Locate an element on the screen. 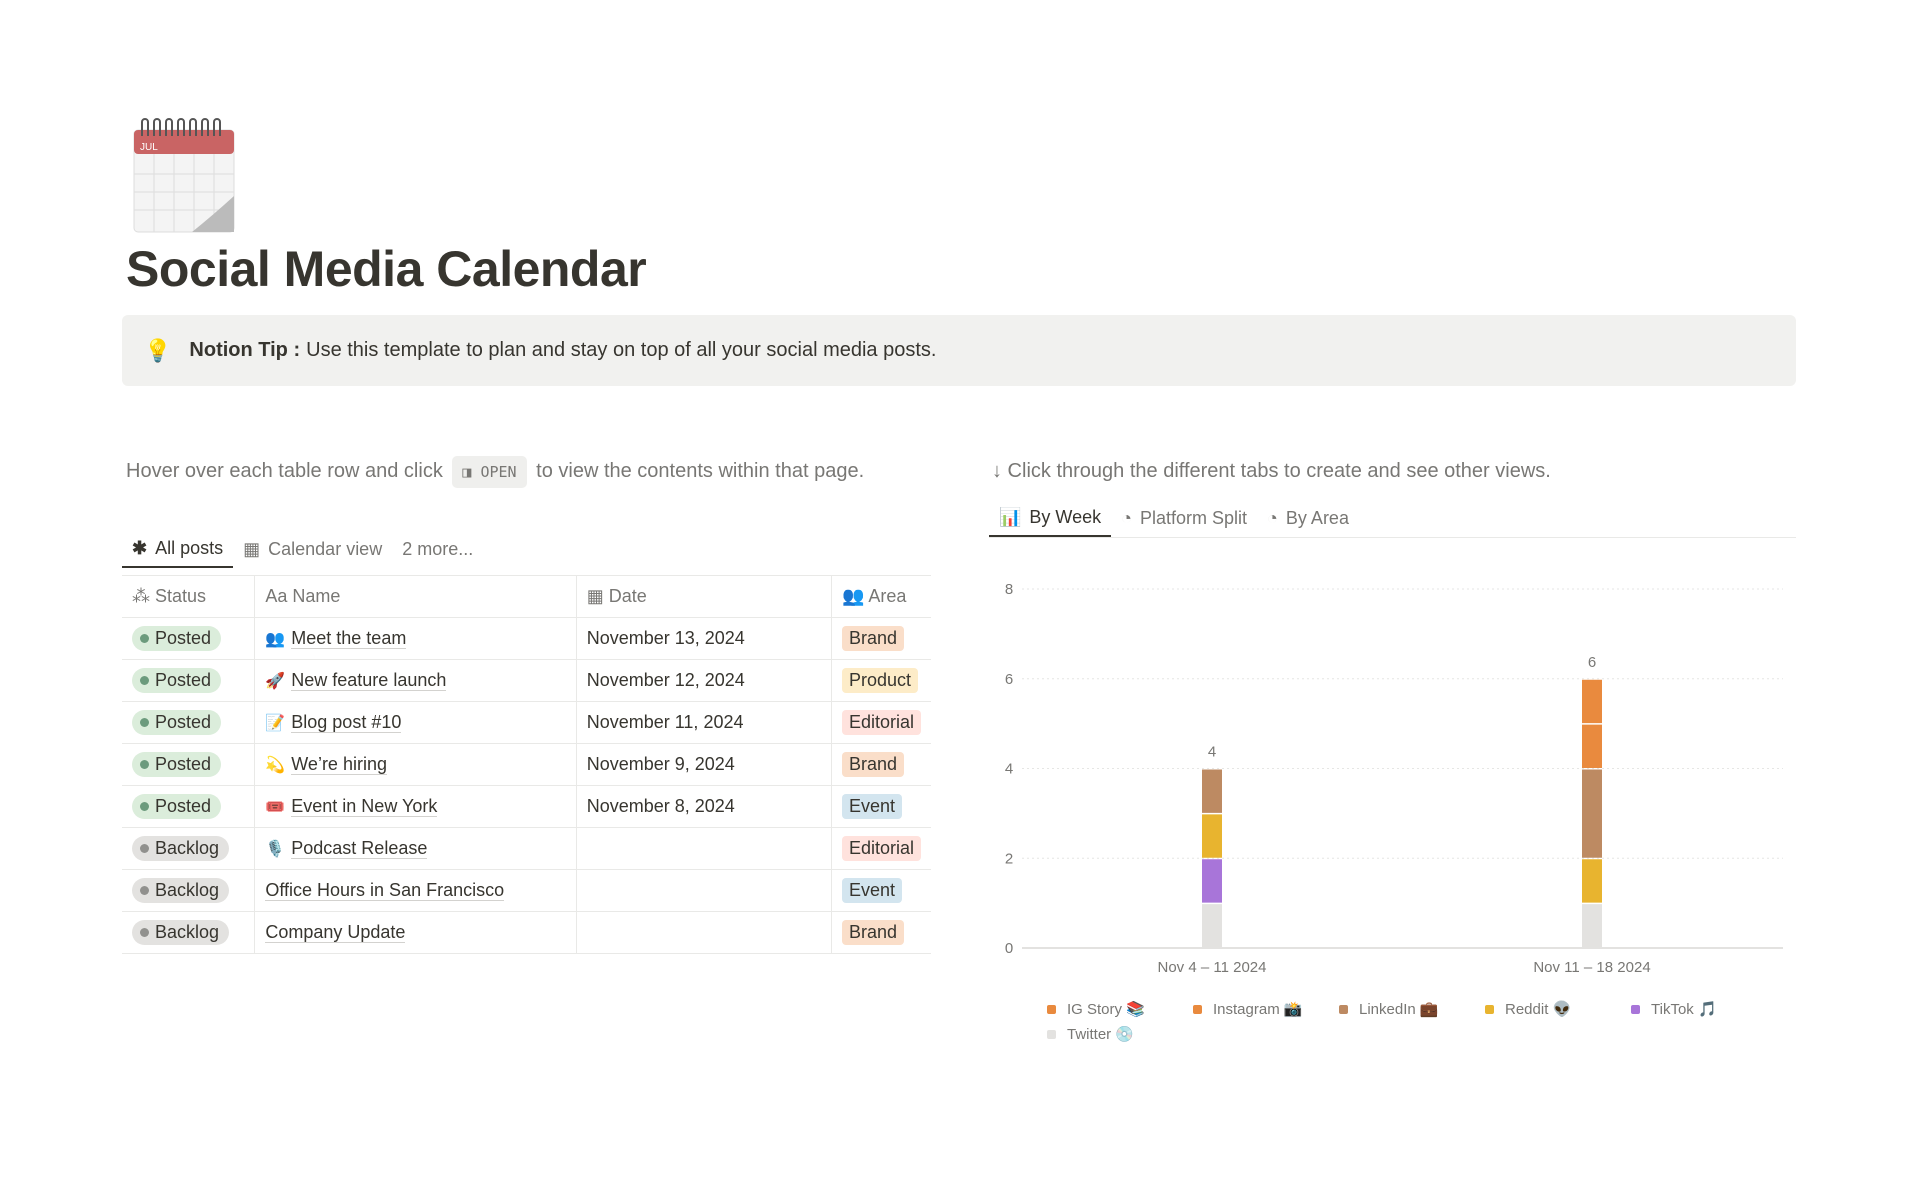 The width and height of the screenshot is (1920, 1199). area-tag: Brand is located at coordinates (873, 764).